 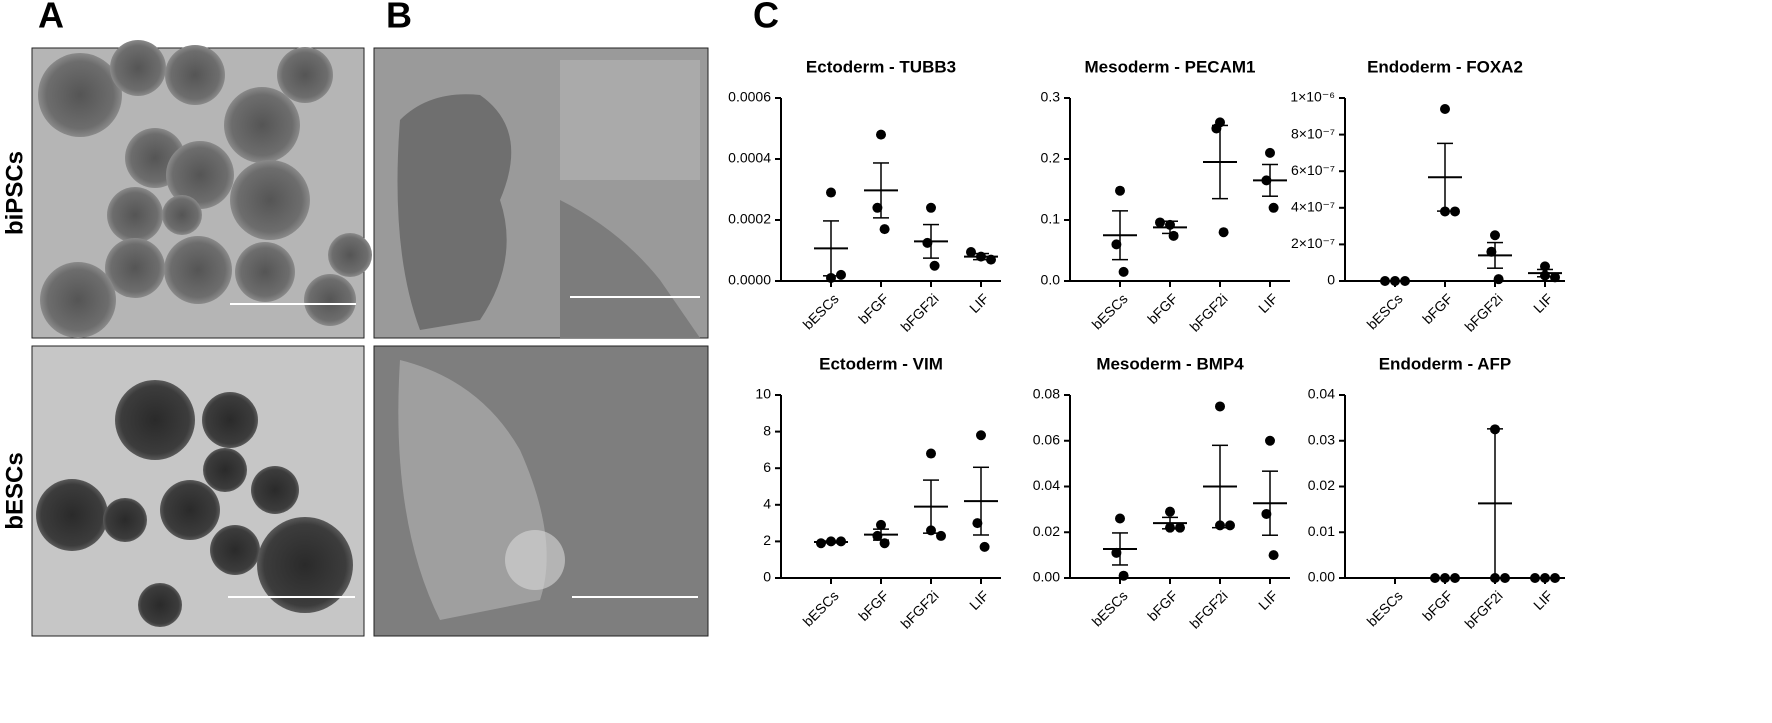 I want to click on y-tick-label: 0.03, so click(x=1321, y=439).